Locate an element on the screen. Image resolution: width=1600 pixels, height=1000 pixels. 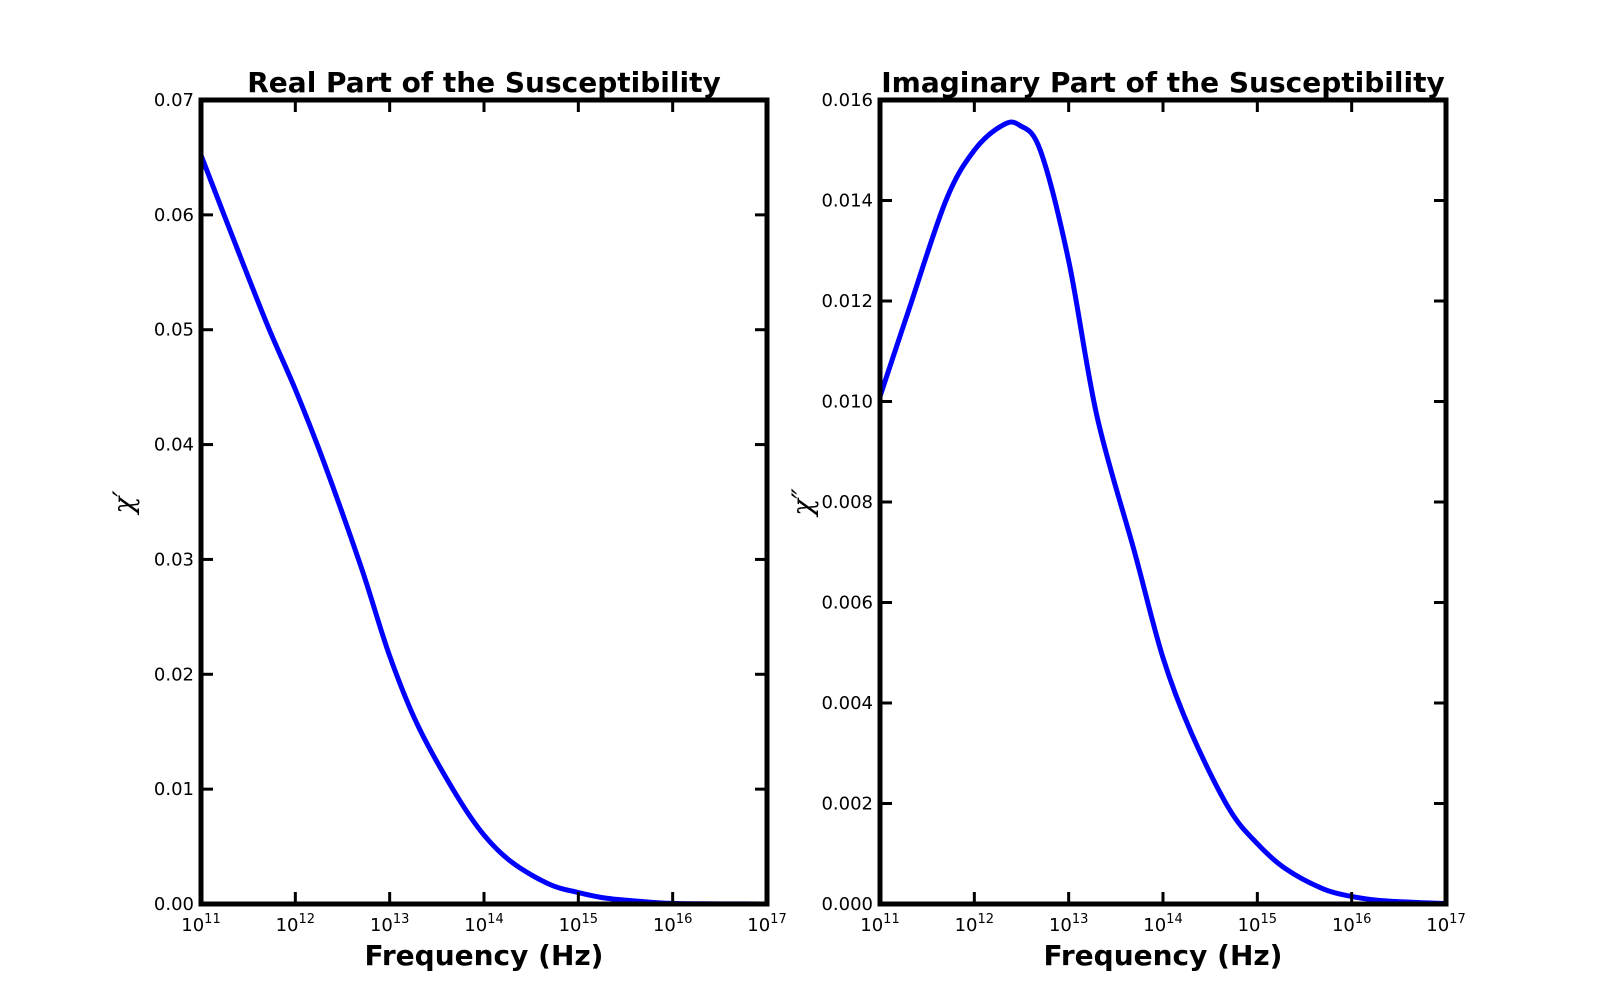
y-tick-label: 0.00 is located at coordinates (174, 904).